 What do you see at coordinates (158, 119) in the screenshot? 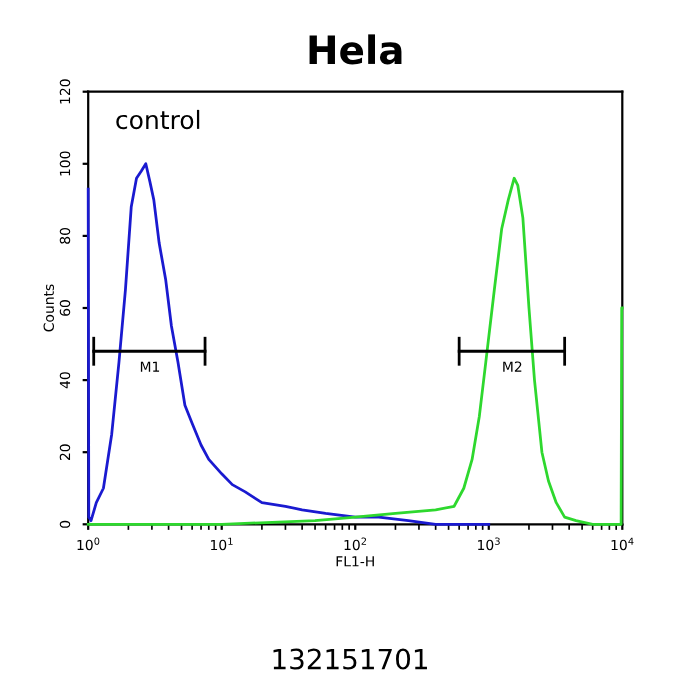
I see `annotation: control` at bounding box center [158, 119].